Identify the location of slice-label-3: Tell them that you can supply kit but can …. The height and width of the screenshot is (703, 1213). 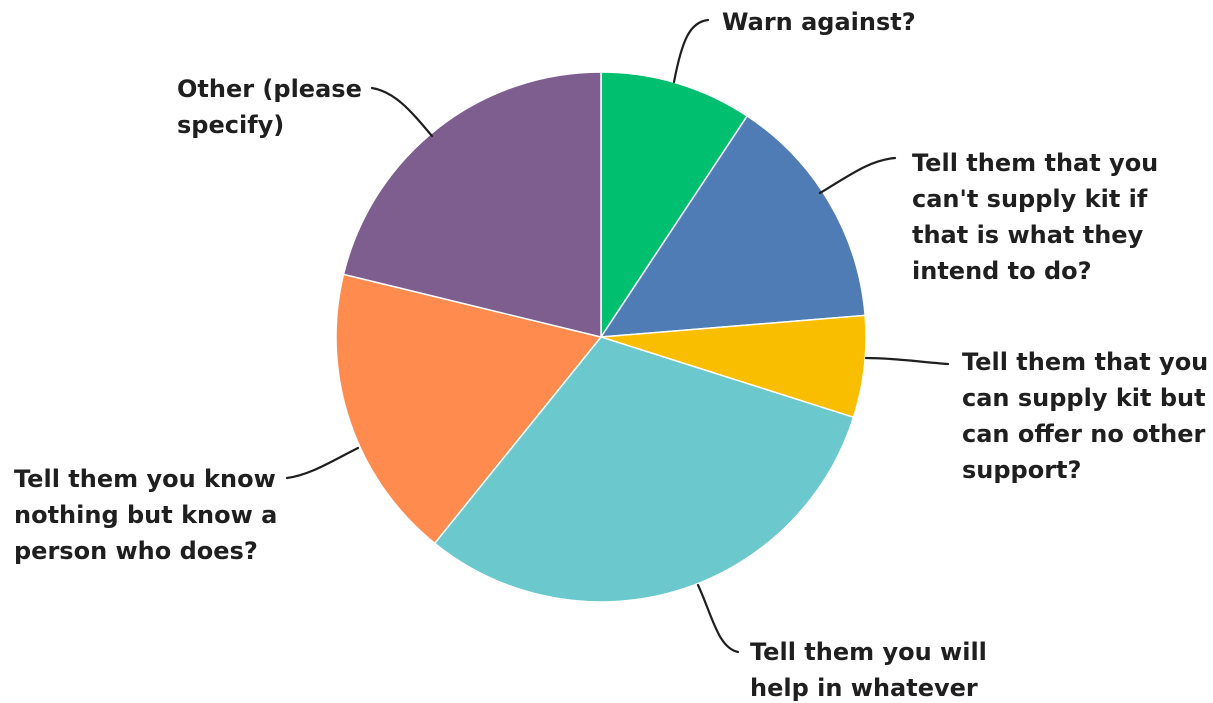
(1085, 416).